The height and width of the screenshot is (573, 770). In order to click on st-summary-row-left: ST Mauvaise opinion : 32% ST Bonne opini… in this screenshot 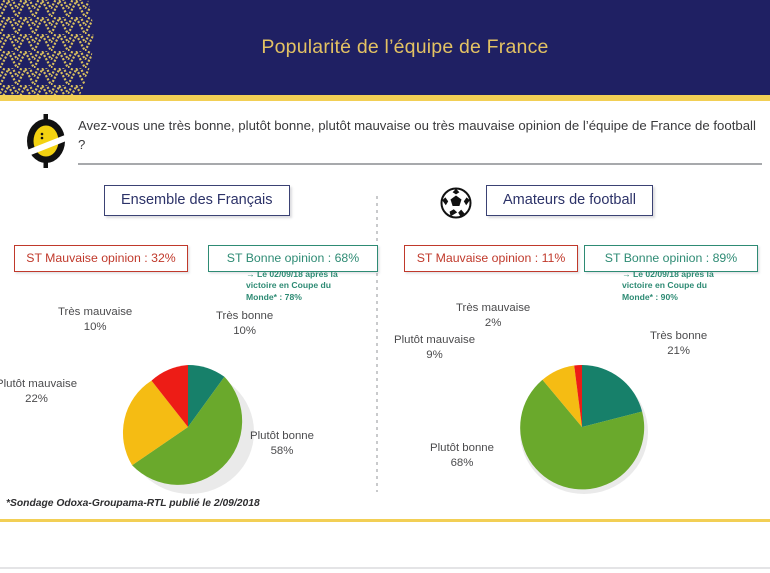, I will do `click(189, 259)`.